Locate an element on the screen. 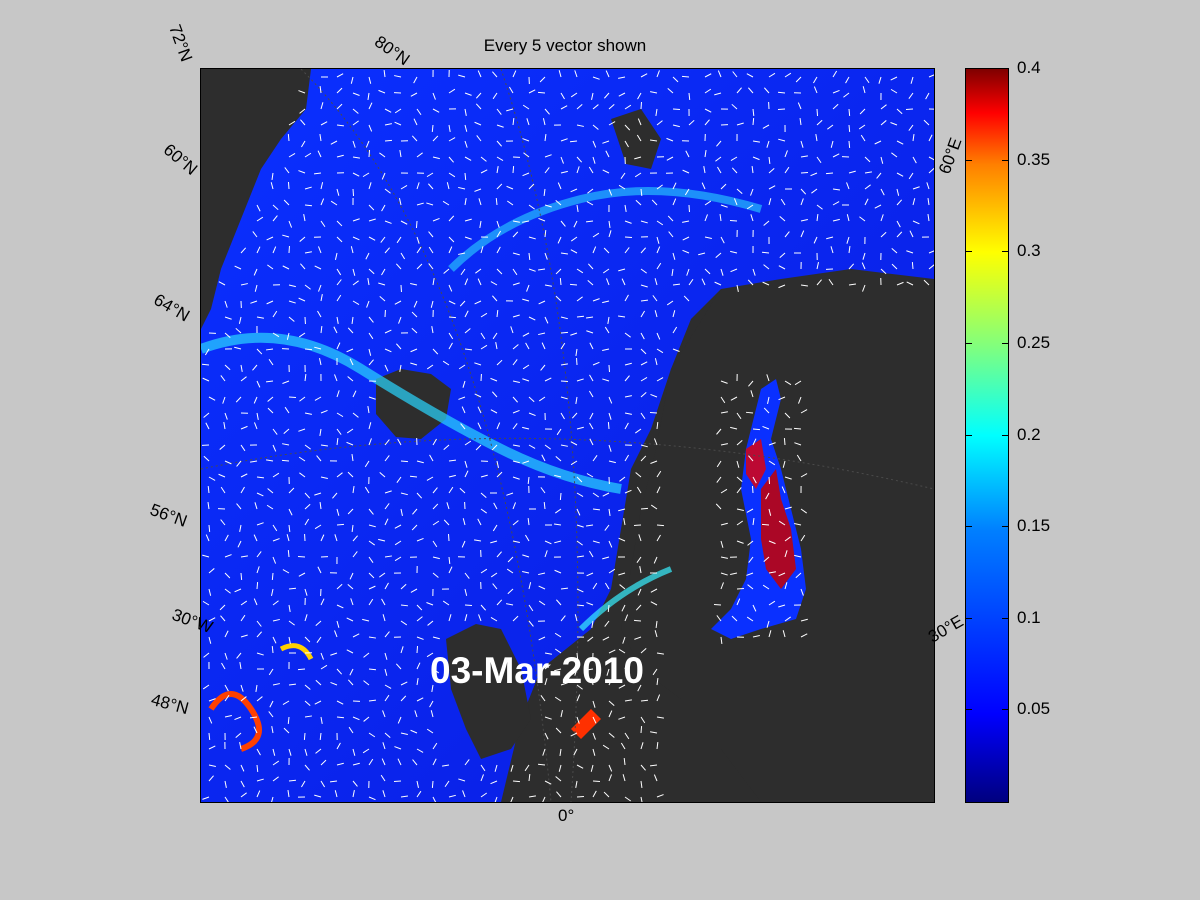 This screenshot has width=1200, height=900. lat-label-56n: 56°N is located at coordinates (168, 515).